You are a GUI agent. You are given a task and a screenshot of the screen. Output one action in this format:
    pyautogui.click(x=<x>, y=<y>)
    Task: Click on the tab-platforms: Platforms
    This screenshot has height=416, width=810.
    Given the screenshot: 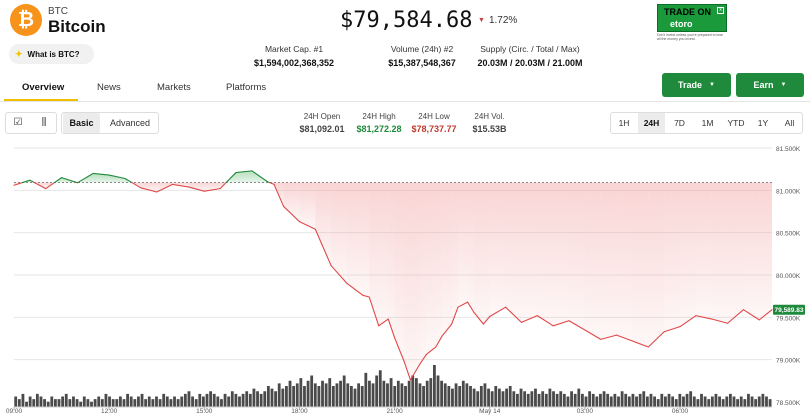 What is the action you would take?
    pyautogui.click(x=246, y=87)
    